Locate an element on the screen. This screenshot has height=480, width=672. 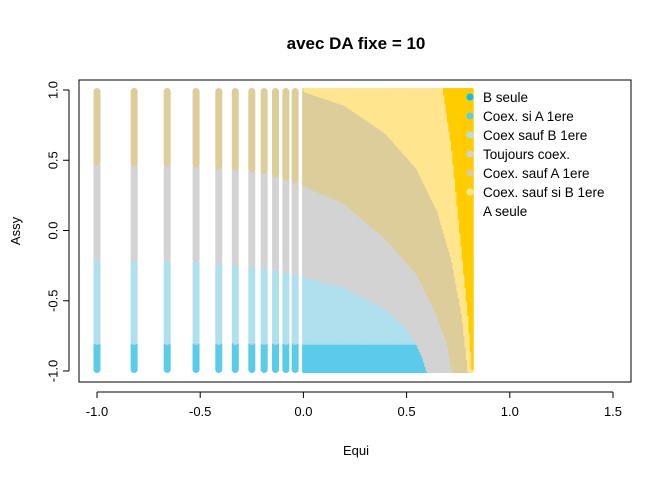
legend-item: Coex. sauf A 1ere is located at coordinates (528, 173).